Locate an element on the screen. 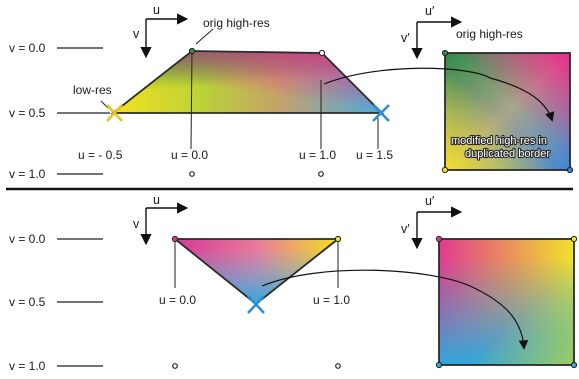 The image size is (579, 379). bottom-u-axis-label: u is located at coordinates (156, 200).